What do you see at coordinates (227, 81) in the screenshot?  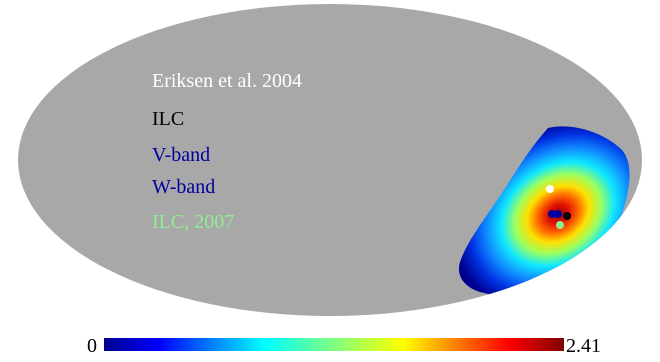 I see `legend-entry-eriksen-2004: Eriksen et al. 2004` at bounding box center [227, 81].